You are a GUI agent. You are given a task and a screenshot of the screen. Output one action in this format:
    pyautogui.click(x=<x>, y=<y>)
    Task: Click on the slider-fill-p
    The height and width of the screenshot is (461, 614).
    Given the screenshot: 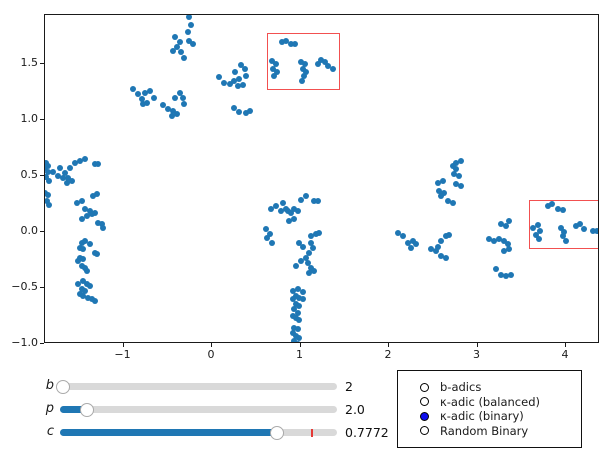 What is the action you would take?
    pyautogui.click(x=72, y=409)
    